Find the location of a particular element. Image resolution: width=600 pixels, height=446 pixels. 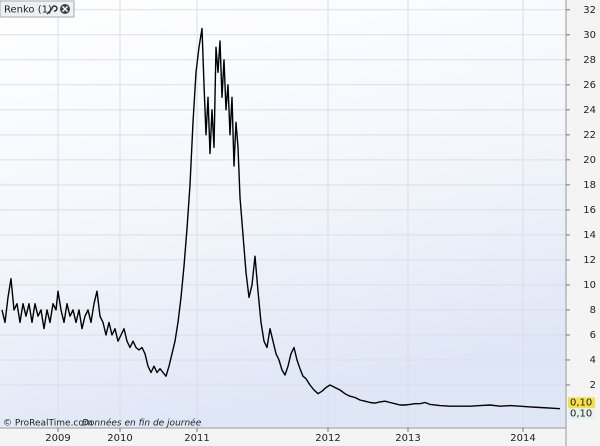

y-tick-label: 16 is located at coordinates (589, 210).